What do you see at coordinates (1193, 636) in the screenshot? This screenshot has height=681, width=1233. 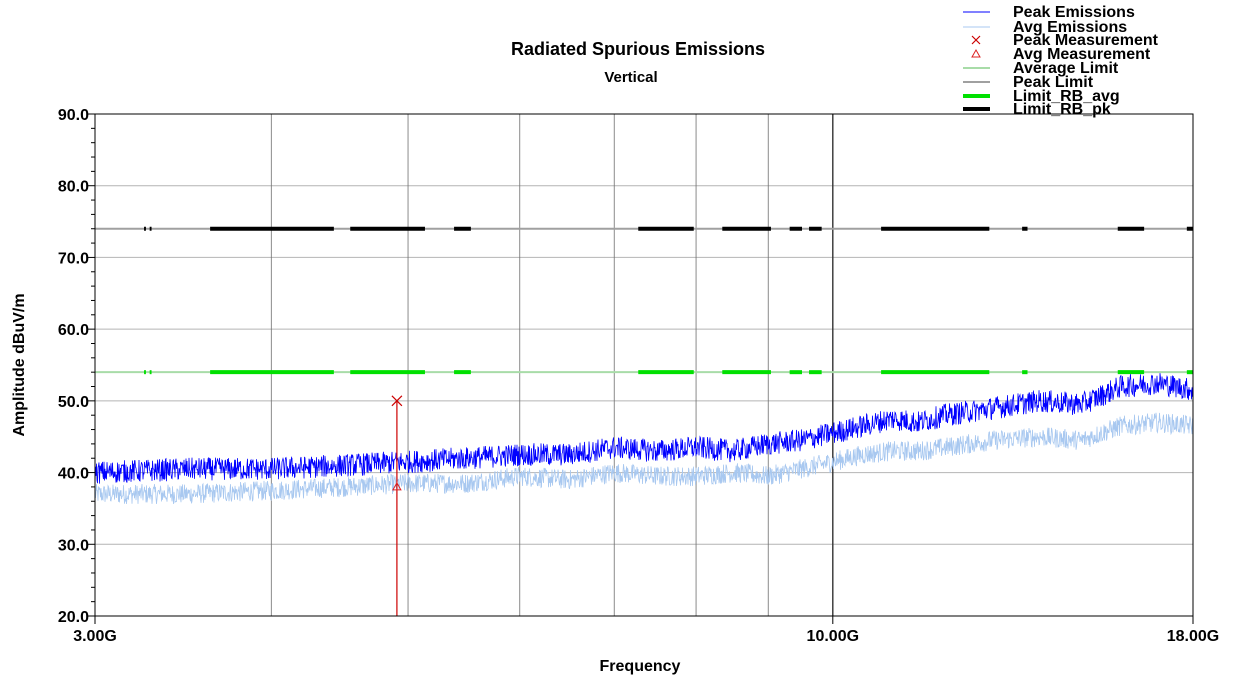 I see `x-tick-label: 18.00G` at bounding box center [1193, 636].